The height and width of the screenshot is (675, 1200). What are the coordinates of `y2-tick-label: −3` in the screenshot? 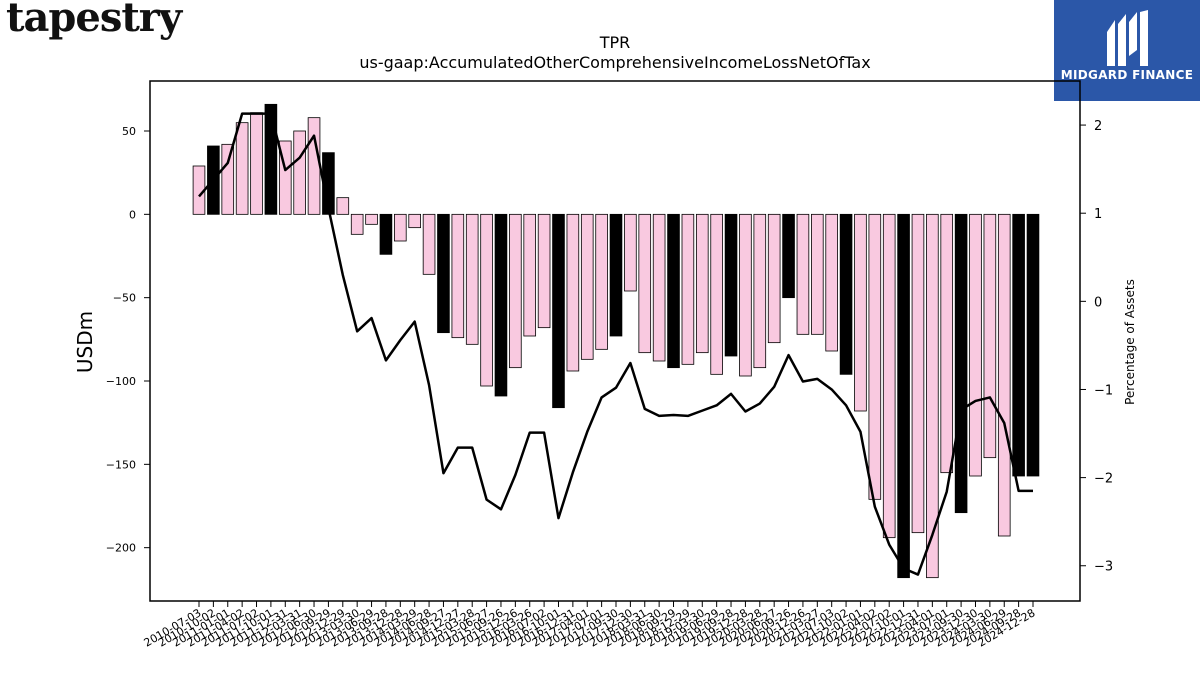 It's located at (1103, 567).